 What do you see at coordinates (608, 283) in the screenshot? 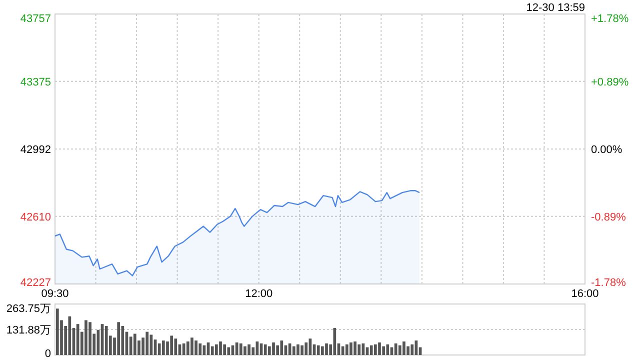
I see `y2-tick-label: -1.78%` at bounding box center [608, 283].